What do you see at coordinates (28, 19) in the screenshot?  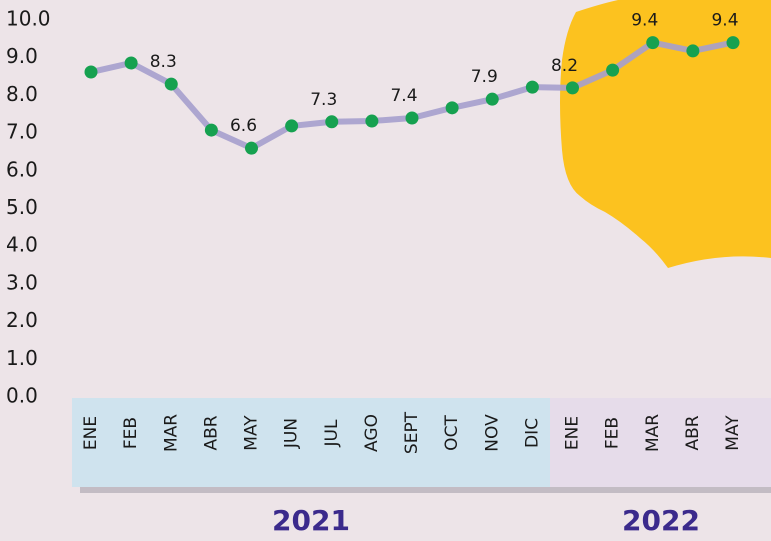 I see `y-tick-label: 10.0` at bounding box center [28, 19].